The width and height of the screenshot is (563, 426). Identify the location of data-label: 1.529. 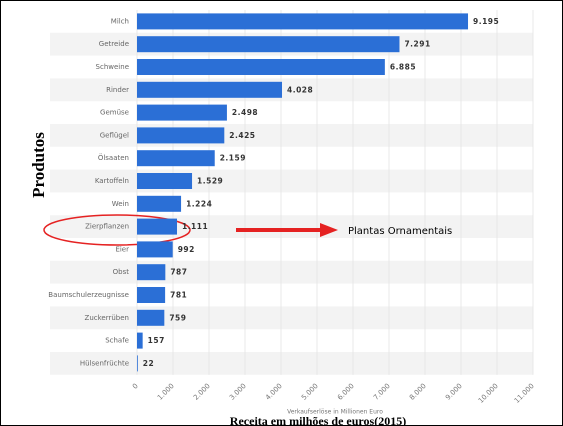
(210, 181).